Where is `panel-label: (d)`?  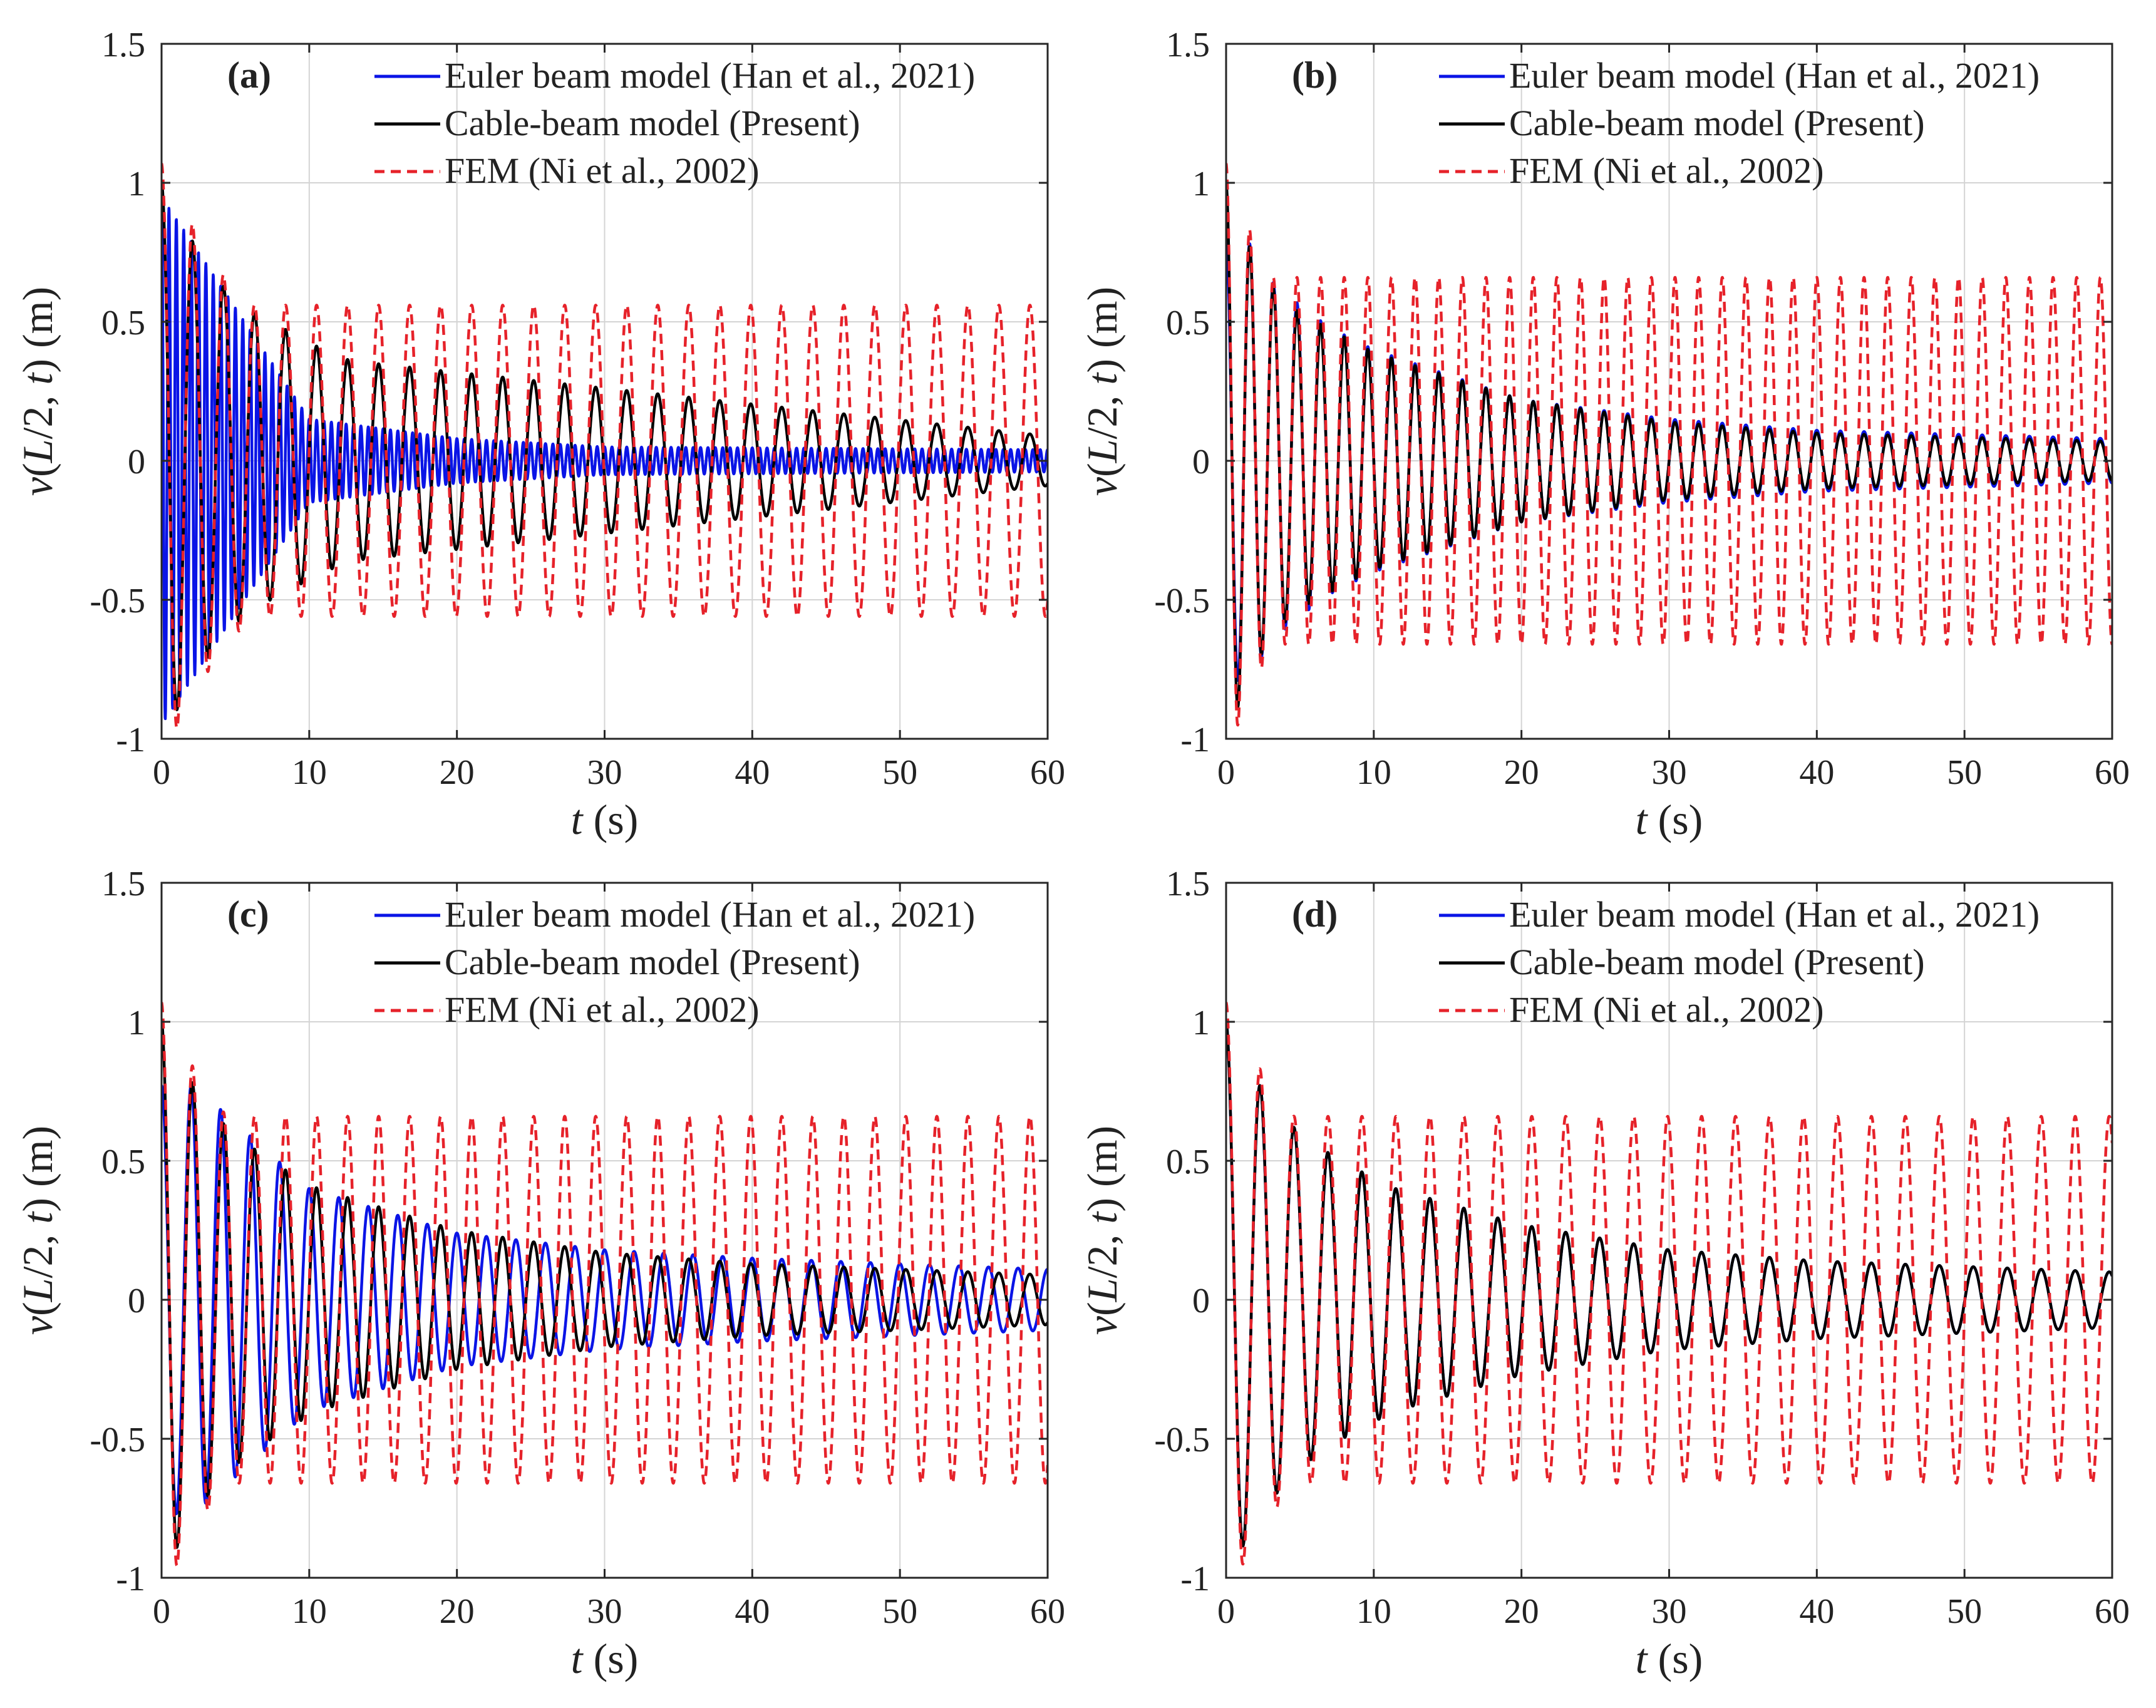 panel-label: (d) is located at coordinates (1315, 914).